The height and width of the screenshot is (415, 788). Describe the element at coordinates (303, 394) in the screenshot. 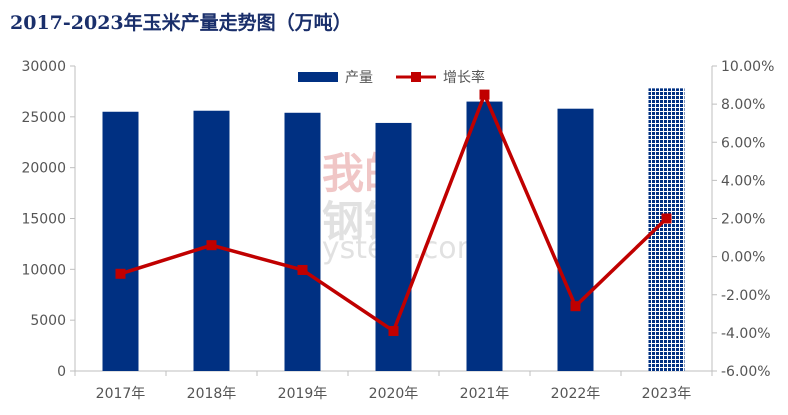

I see `x-tick-label: 2019年` at that location.